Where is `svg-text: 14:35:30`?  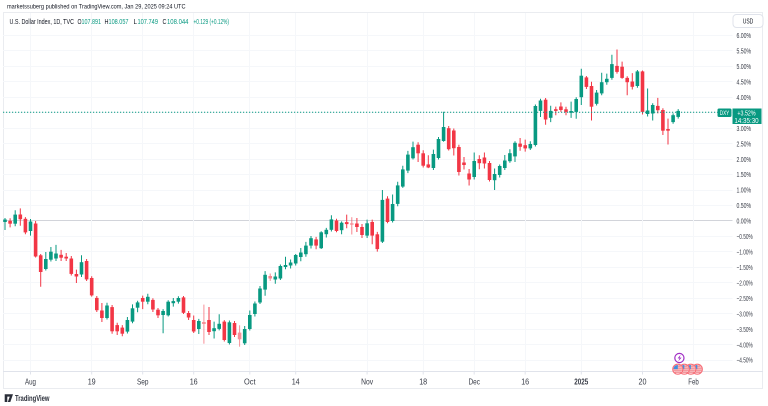 svg-text: 14:35:30 is located at coordinates (746, 121).